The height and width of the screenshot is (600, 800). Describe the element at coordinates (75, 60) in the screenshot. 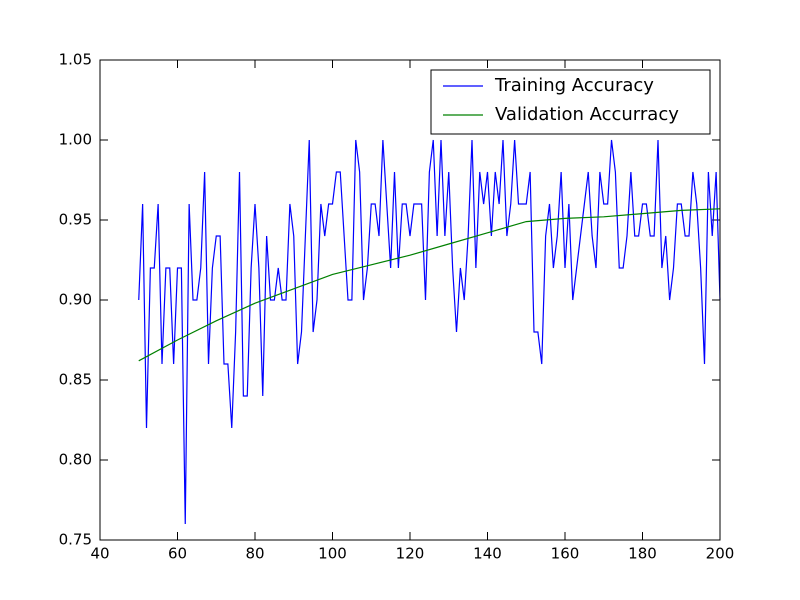

I see `y-tick-label: 1.05` at that location.